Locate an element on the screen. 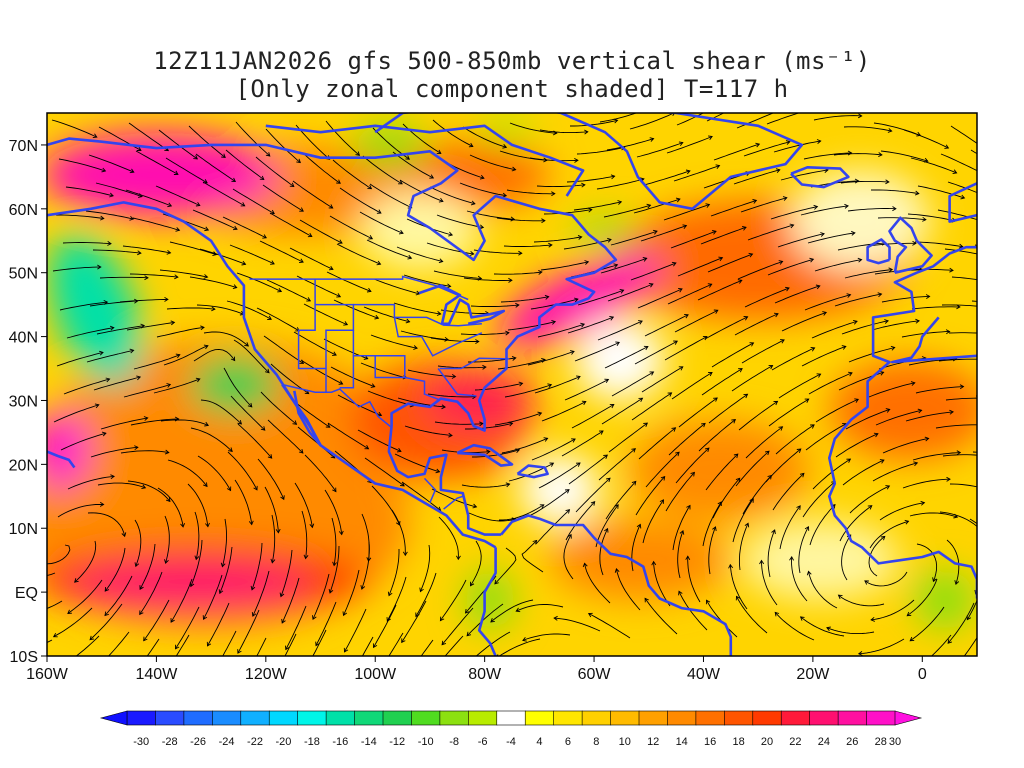  lon-label: 0 is located at coordinates (922, 674).